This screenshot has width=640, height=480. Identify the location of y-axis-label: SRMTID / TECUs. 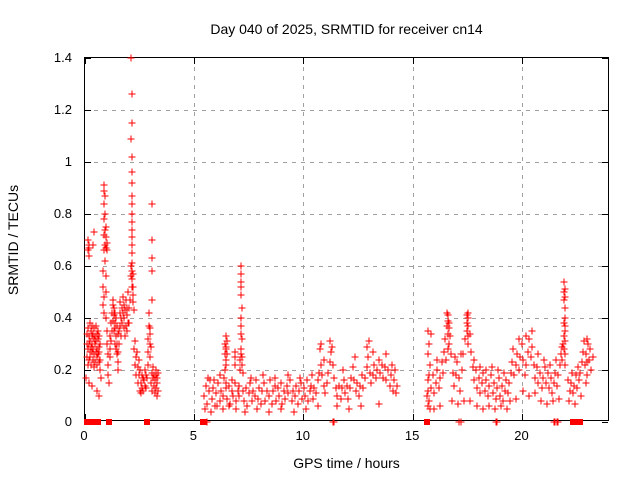
(13, 240).